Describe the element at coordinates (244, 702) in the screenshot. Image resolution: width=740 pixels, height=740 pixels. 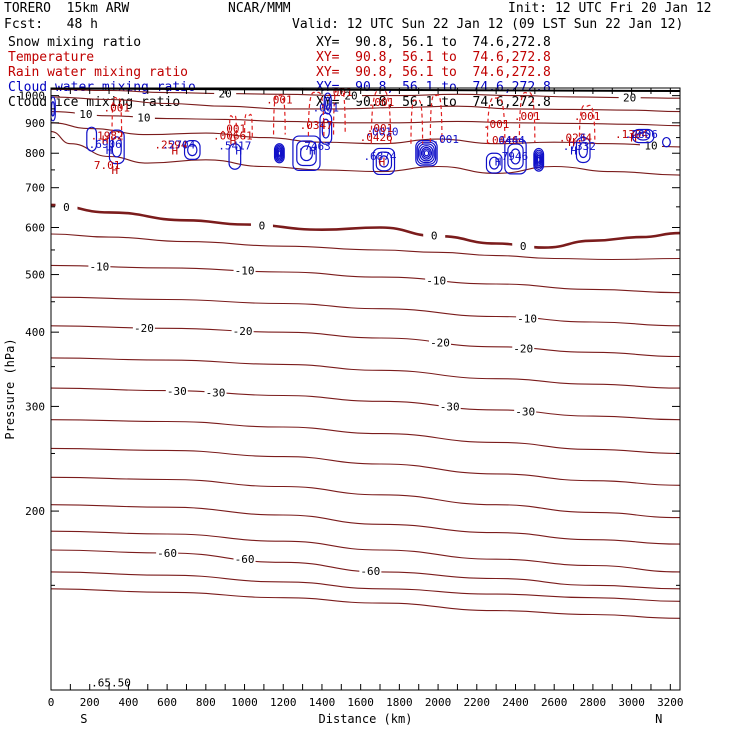
I see `x-tick-label: 1000` at that location.